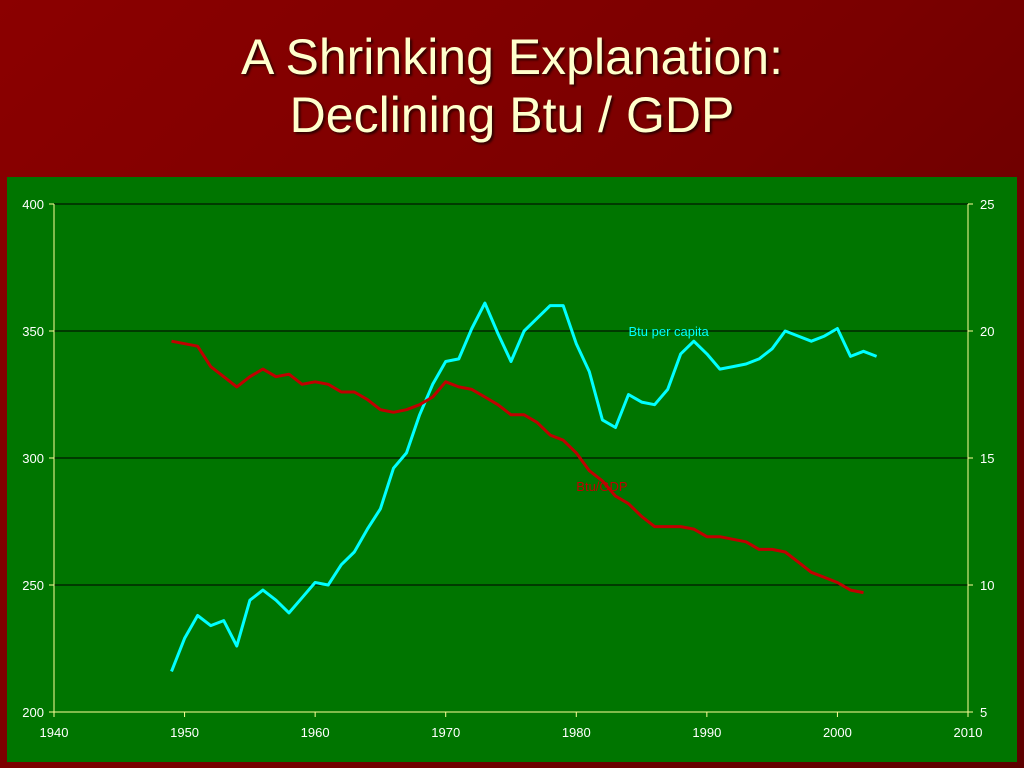 Image resolution: width=1024 pixels, height=768 pixels. I want to click on annotation-btu-per-capita: Btu per capita, so click(669, 331).